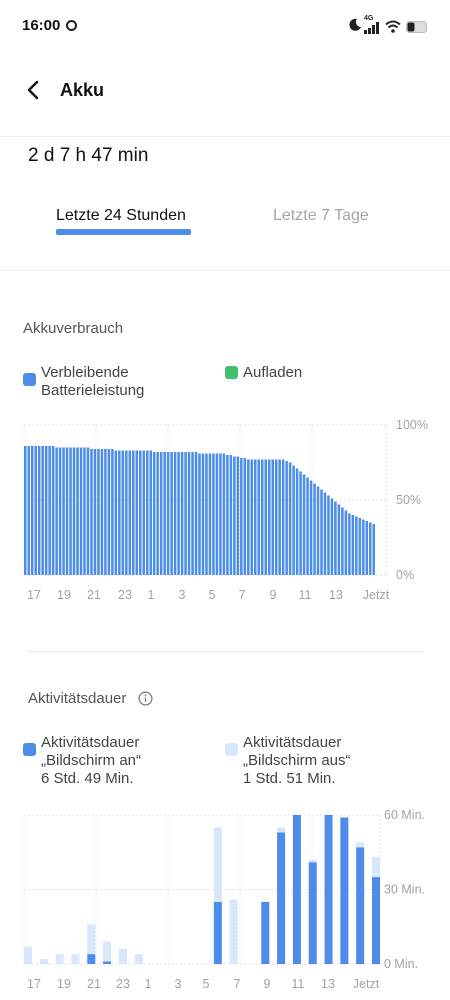  What do you see at coordinates (121, 215) in the screenshot?
I see `tab-last-24-hours: Letzte 24 Stunden` at bounding box center [121, 215].